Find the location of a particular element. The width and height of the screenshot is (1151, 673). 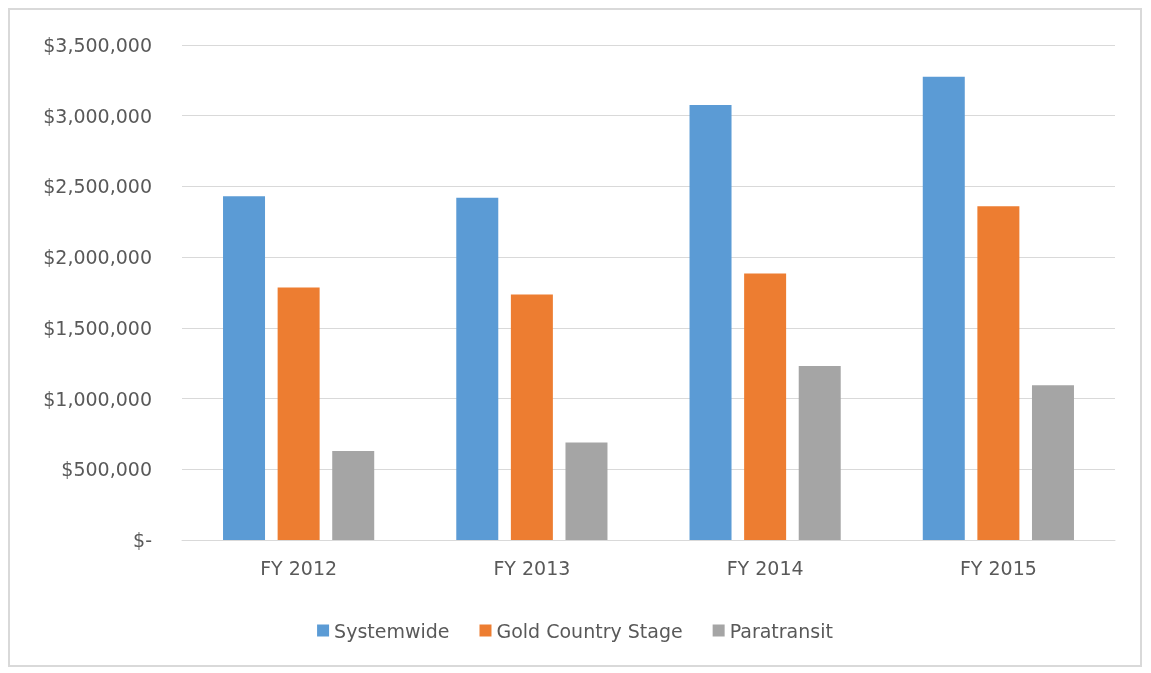

x-tick-label: FY 2015 is located at coordinates (998, 567).